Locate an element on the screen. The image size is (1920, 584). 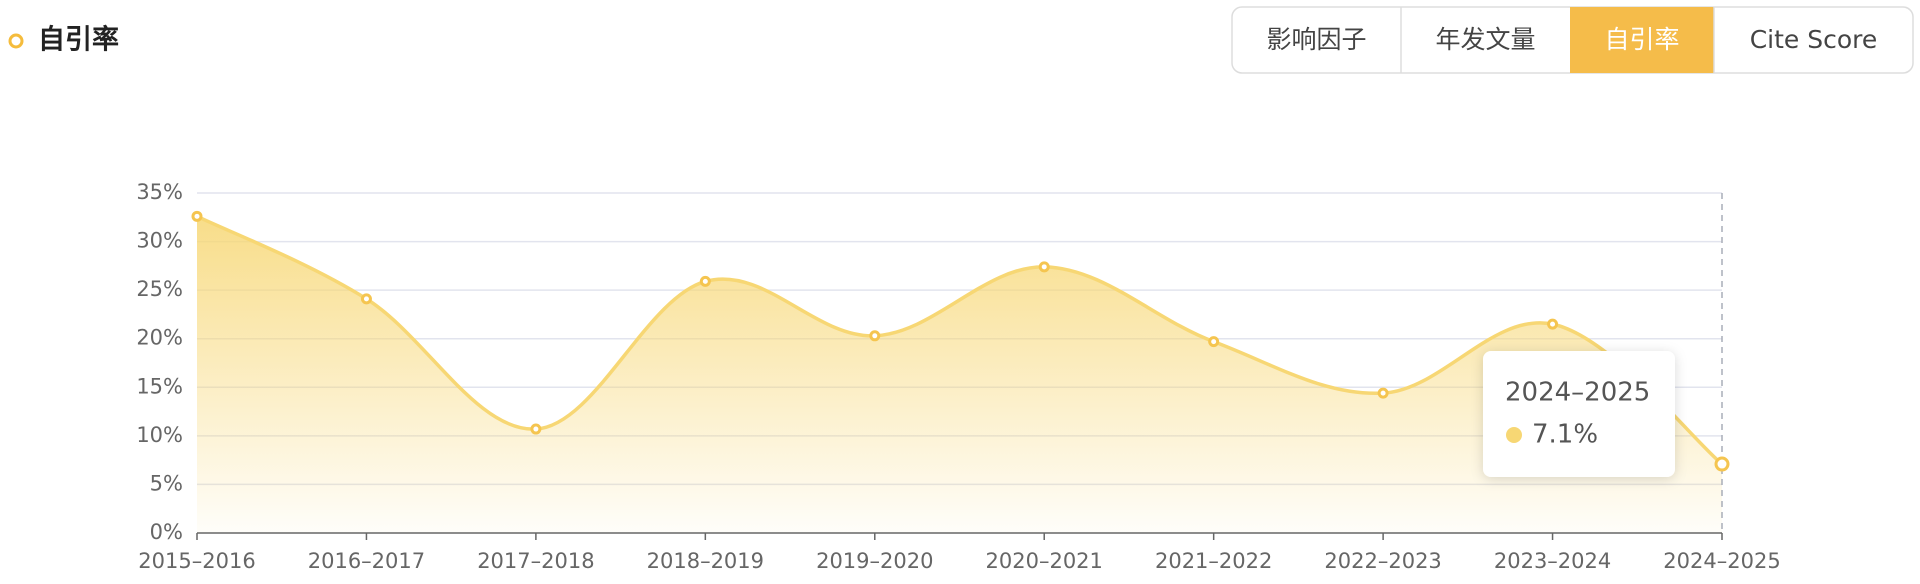
x-tick-label: 2015–2016 is located at coordinates (196, 561).